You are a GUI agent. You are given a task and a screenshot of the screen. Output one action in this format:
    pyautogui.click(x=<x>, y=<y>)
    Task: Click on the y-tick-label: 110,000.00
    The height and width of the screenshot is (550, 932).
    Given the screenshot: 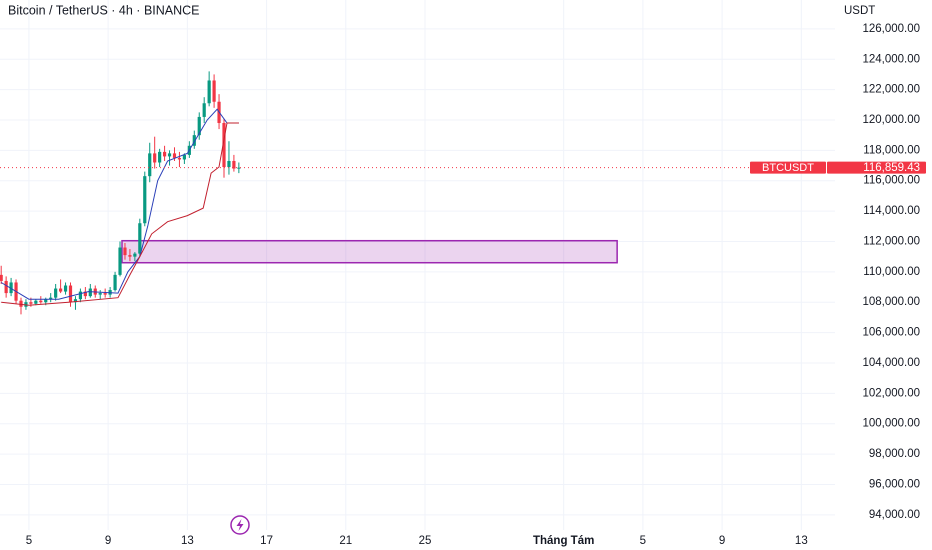 What is the action you would take?
    pyautogui.click(x=891, y=272)
    